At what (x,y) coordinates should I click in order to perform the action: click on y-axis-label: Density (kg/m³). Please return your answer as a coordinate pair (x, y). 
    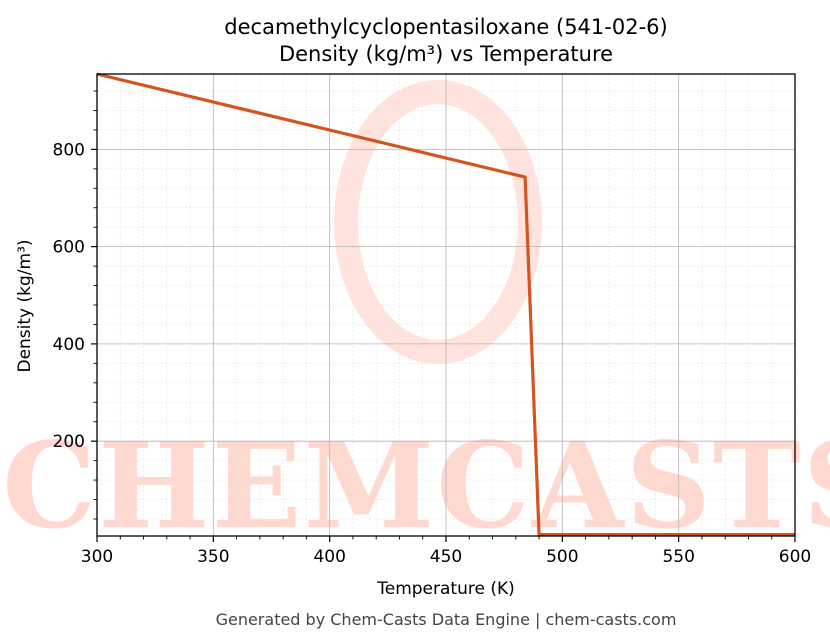
    Looking at the image, I should click on (25, 305).